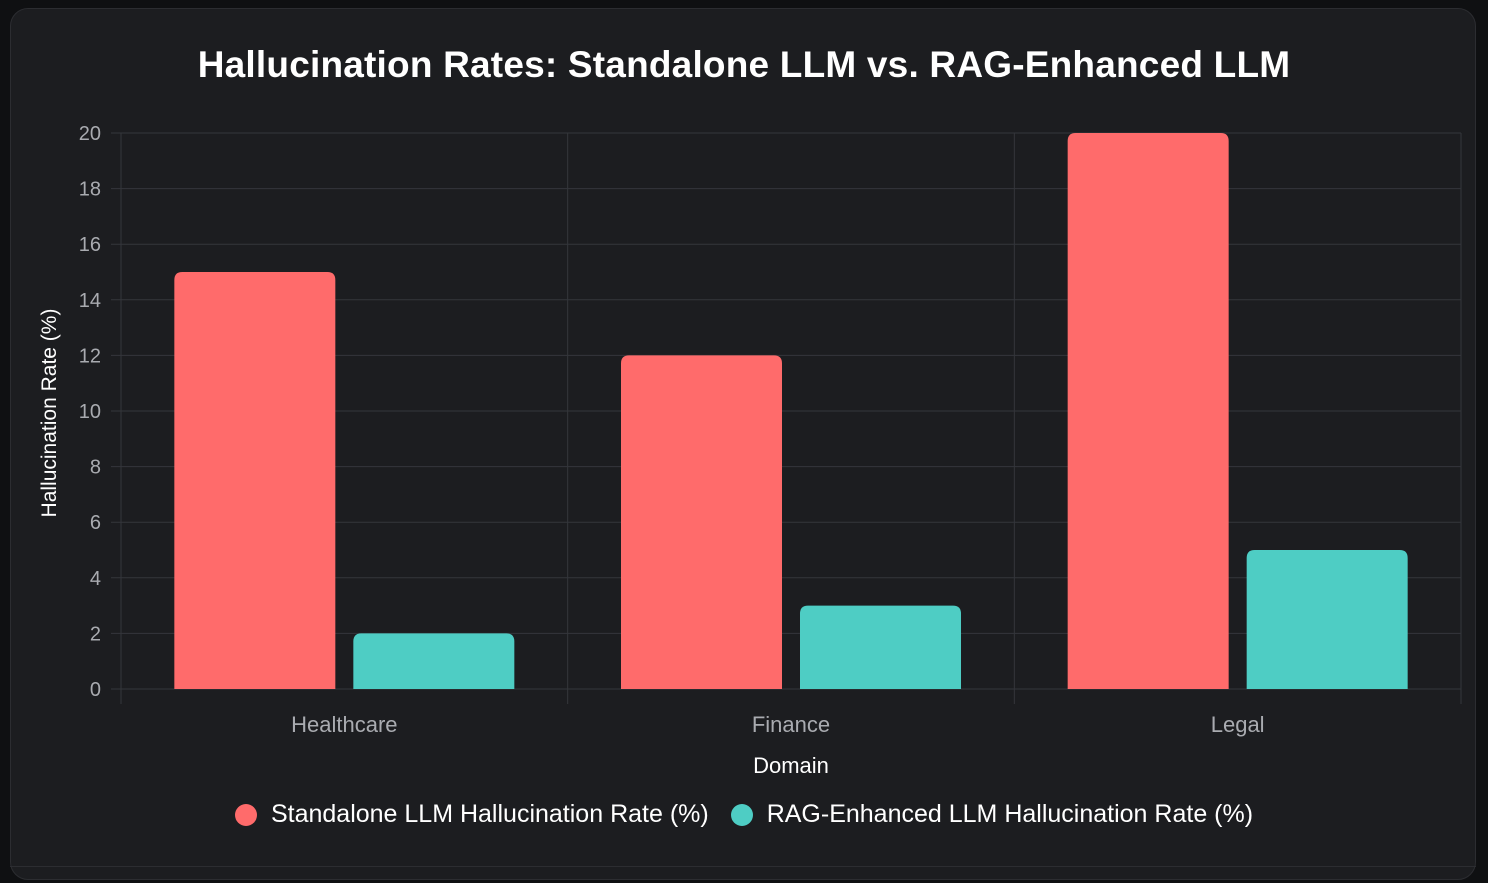  I want to click on card-divider, so click(743, 866).